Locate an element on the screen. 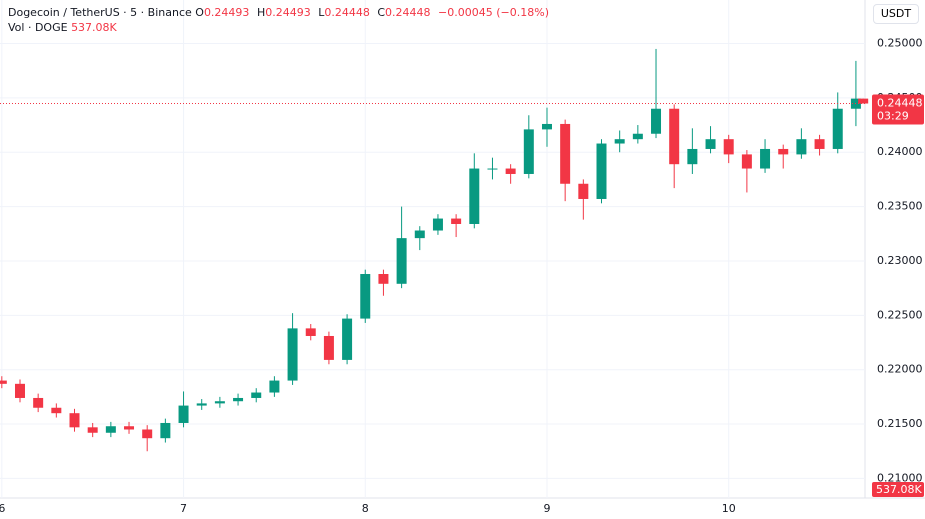 The image size is (925, 519). volume-row: Vol · DOGE 537.08K is located at coordinates (280, 27).